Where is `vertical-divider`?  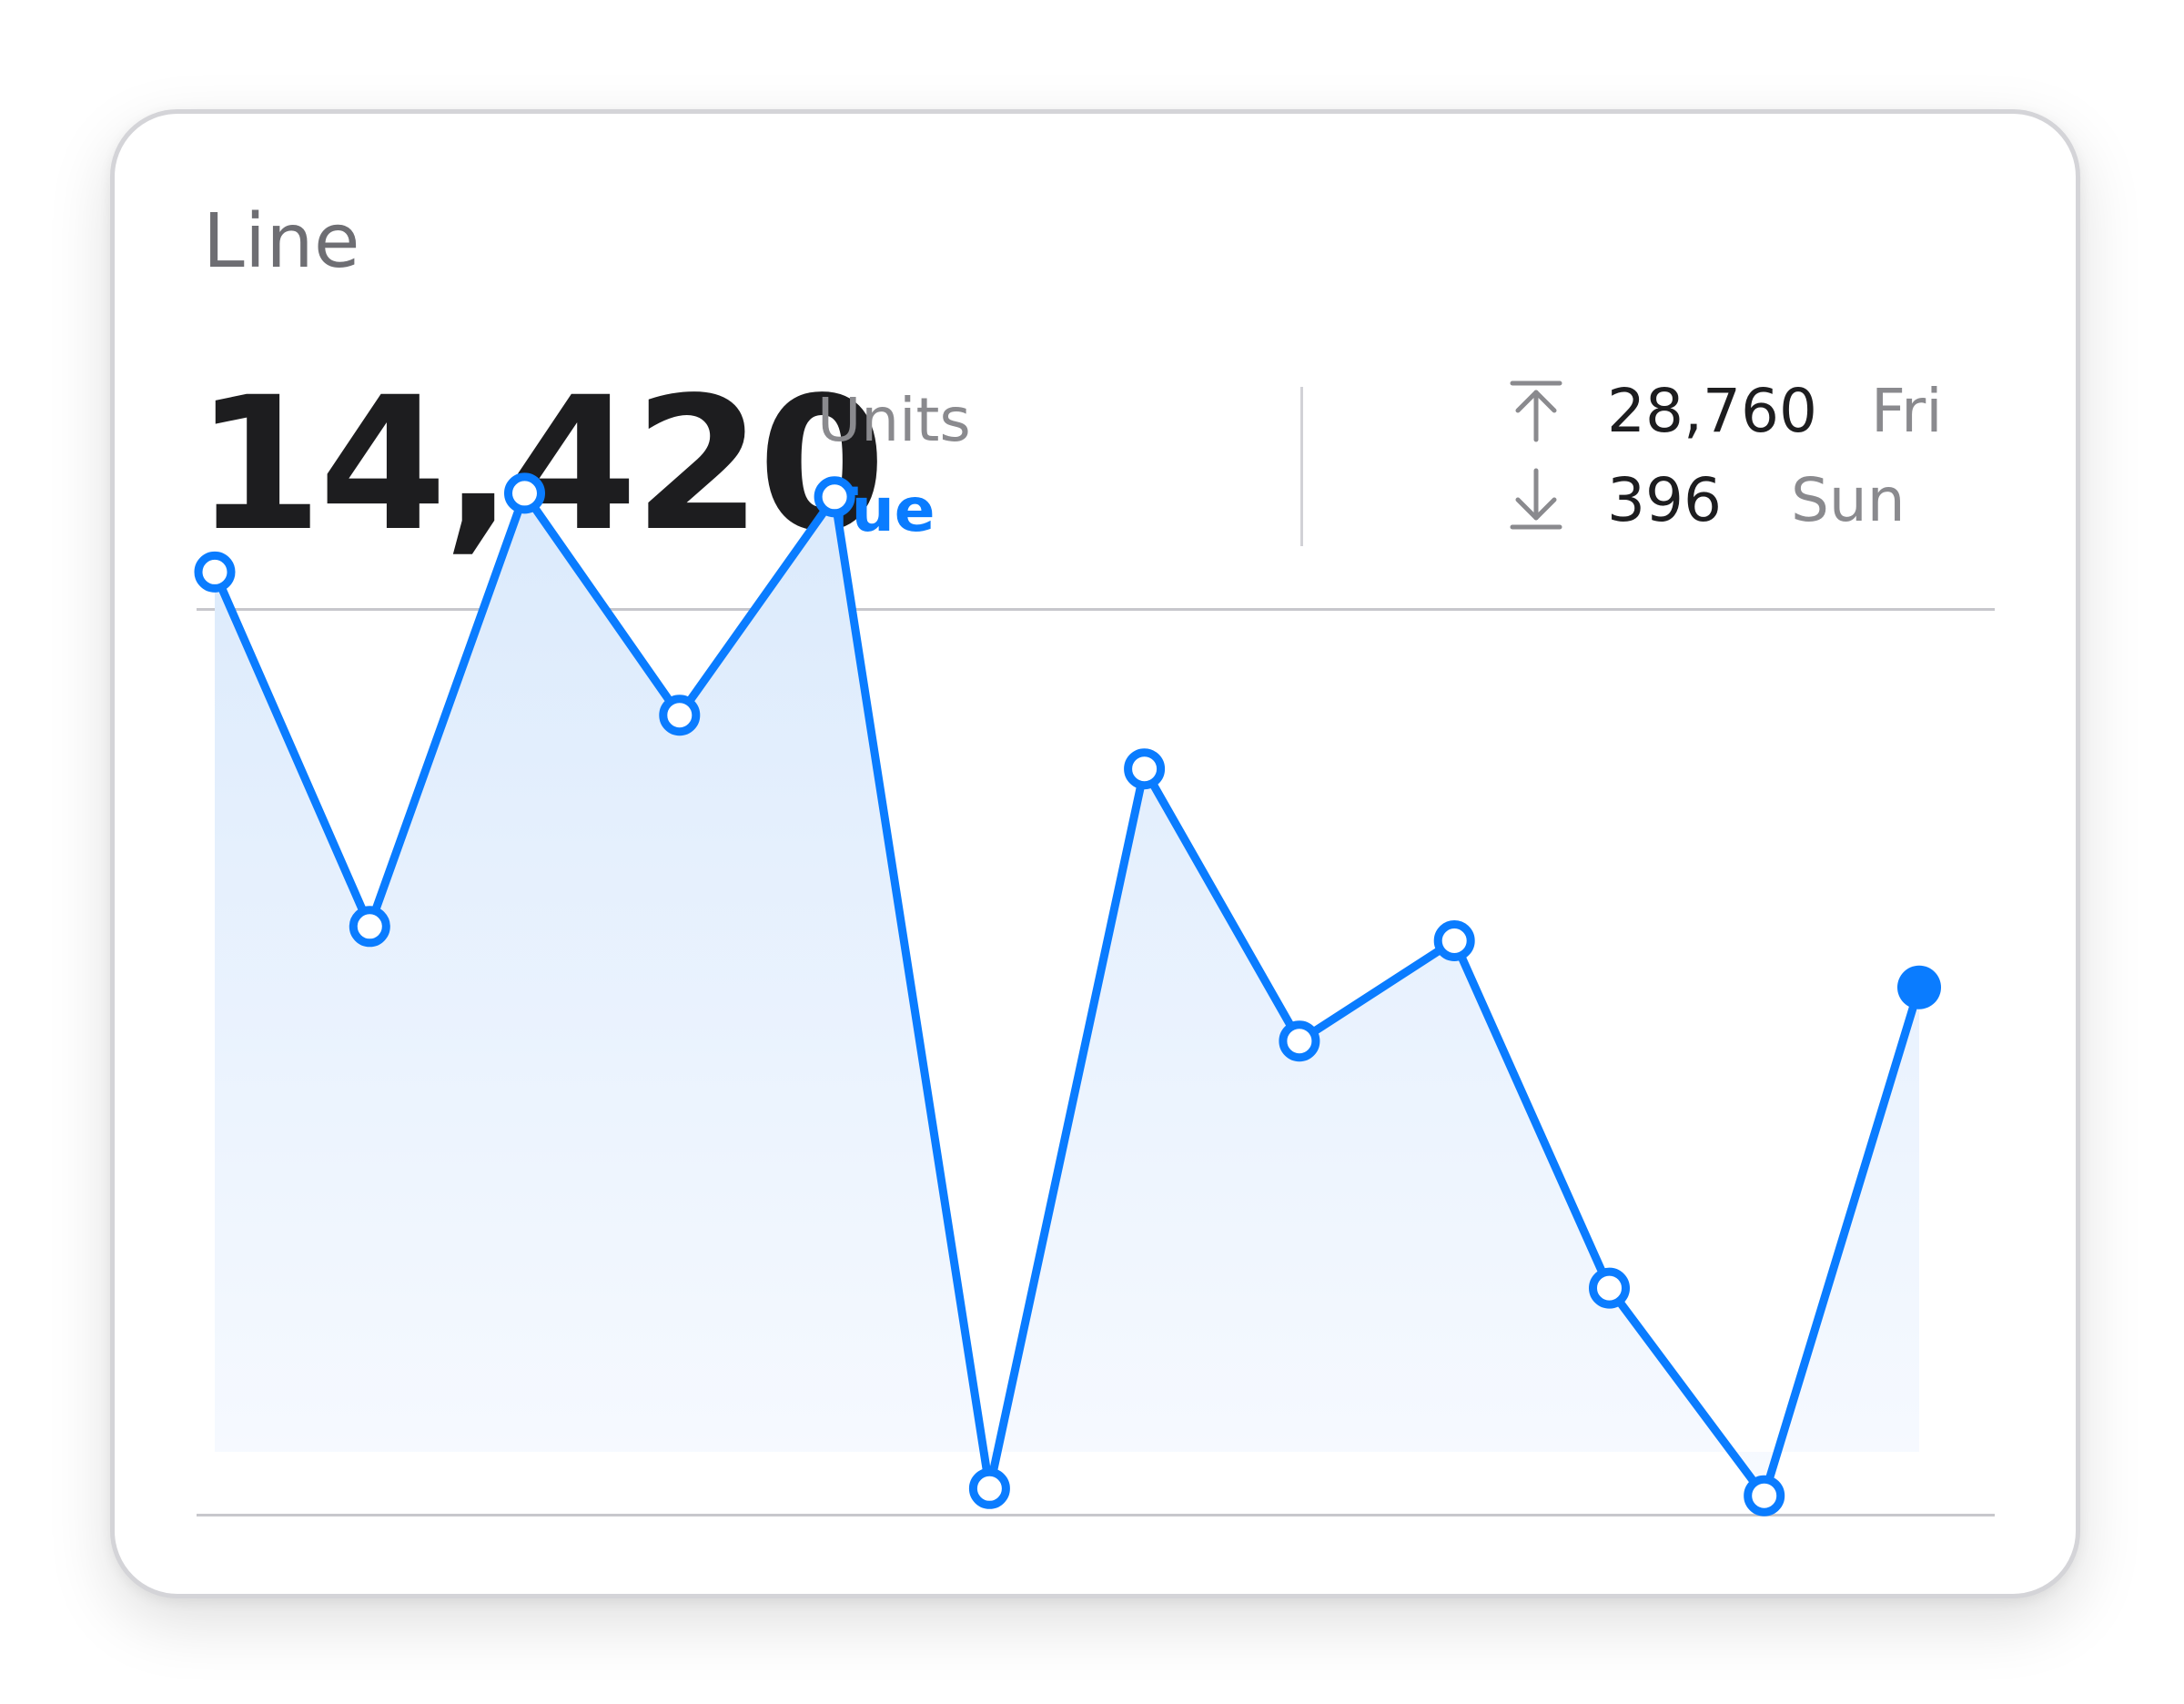 vertical-divider is located at coordinates (1302, 467).